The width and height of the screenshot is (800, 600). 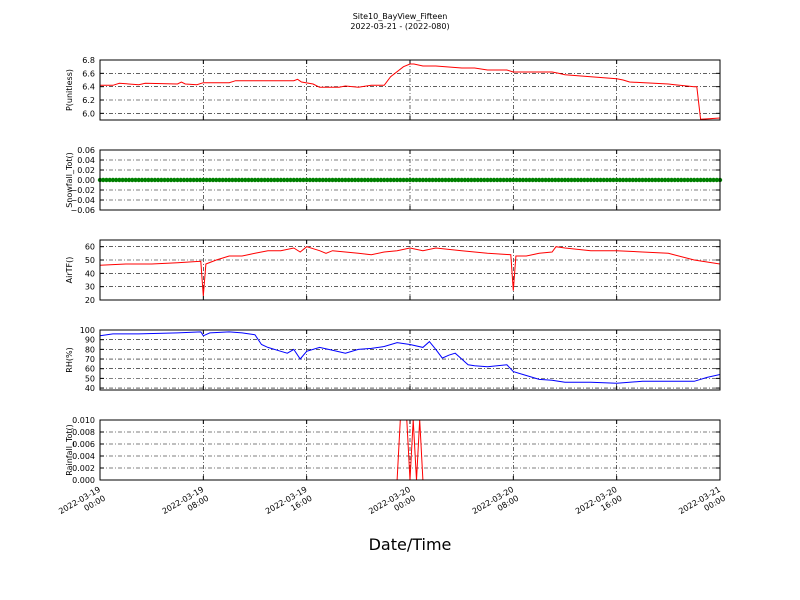 What do you see at coordinates (83, 444) in the screenshot?
I see `y-tick-label: 0.006` at bounding box center [83, 444].